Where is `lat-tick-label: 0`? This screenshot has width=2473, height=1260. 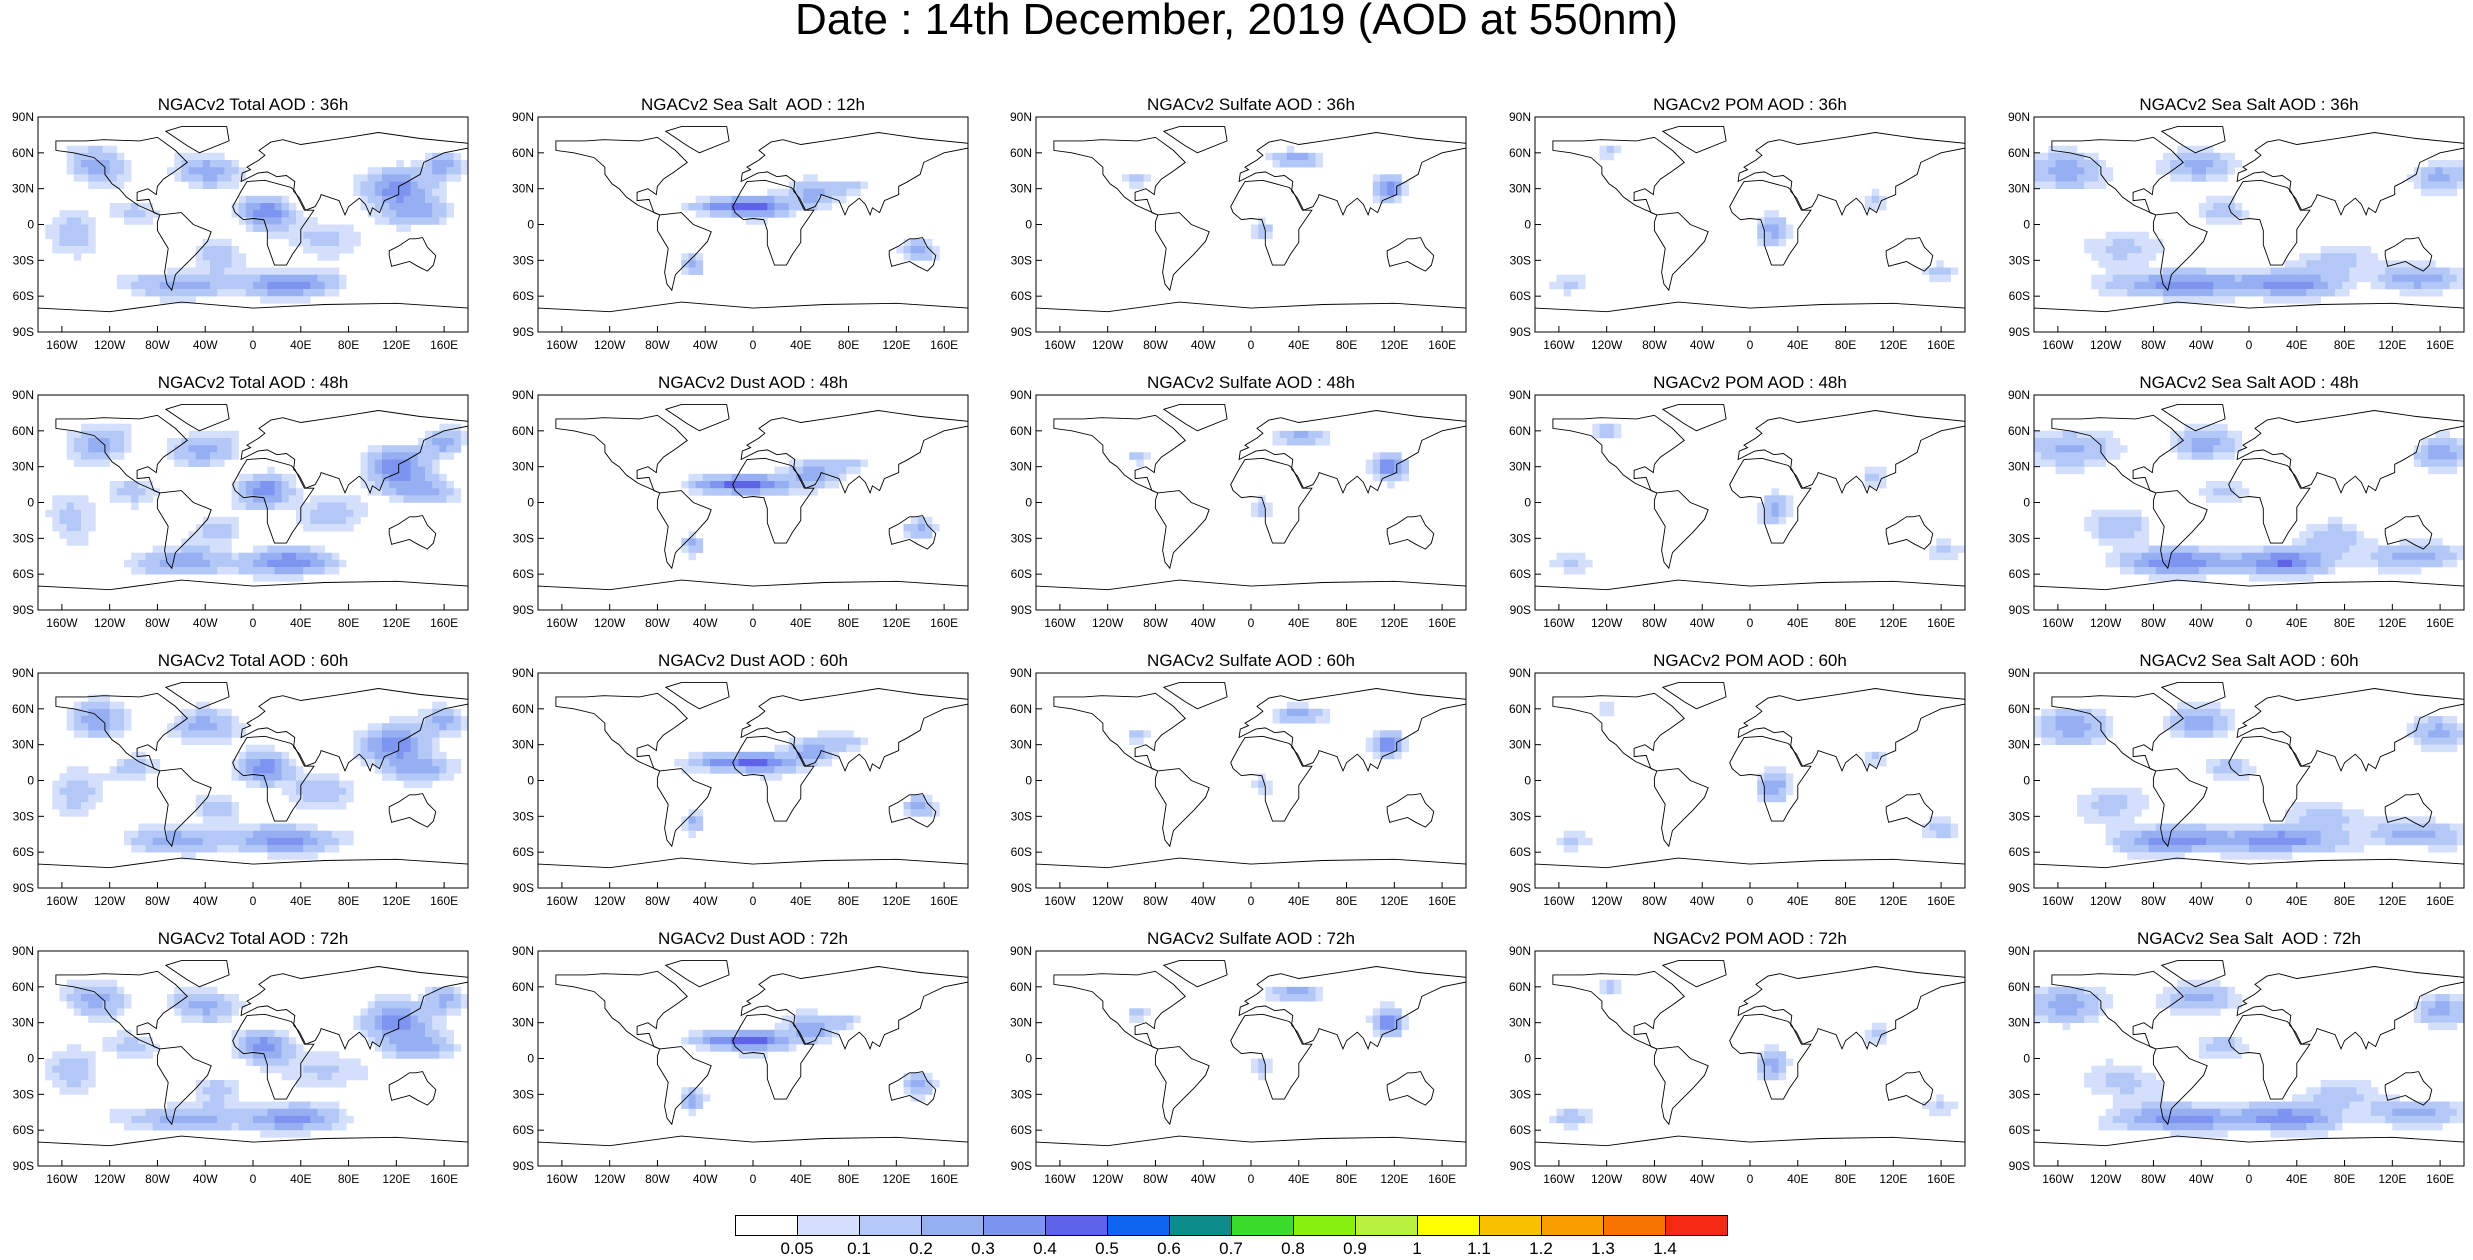 lat-tick-label: 0 is located at coordinates (530, 1059).